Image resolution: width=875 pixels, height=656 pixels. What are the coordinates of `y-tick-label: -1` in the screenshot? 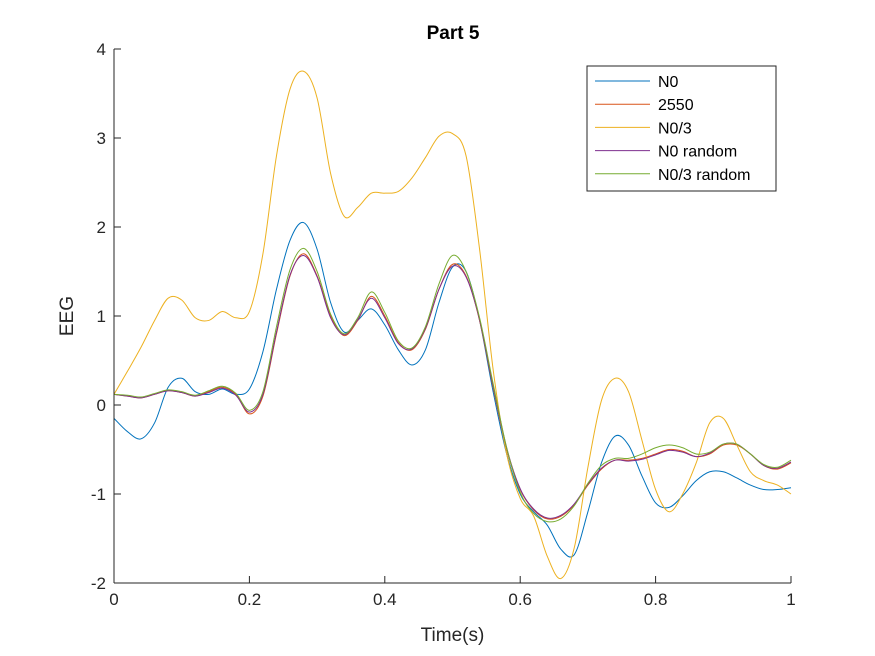 It's located at (98, 494).